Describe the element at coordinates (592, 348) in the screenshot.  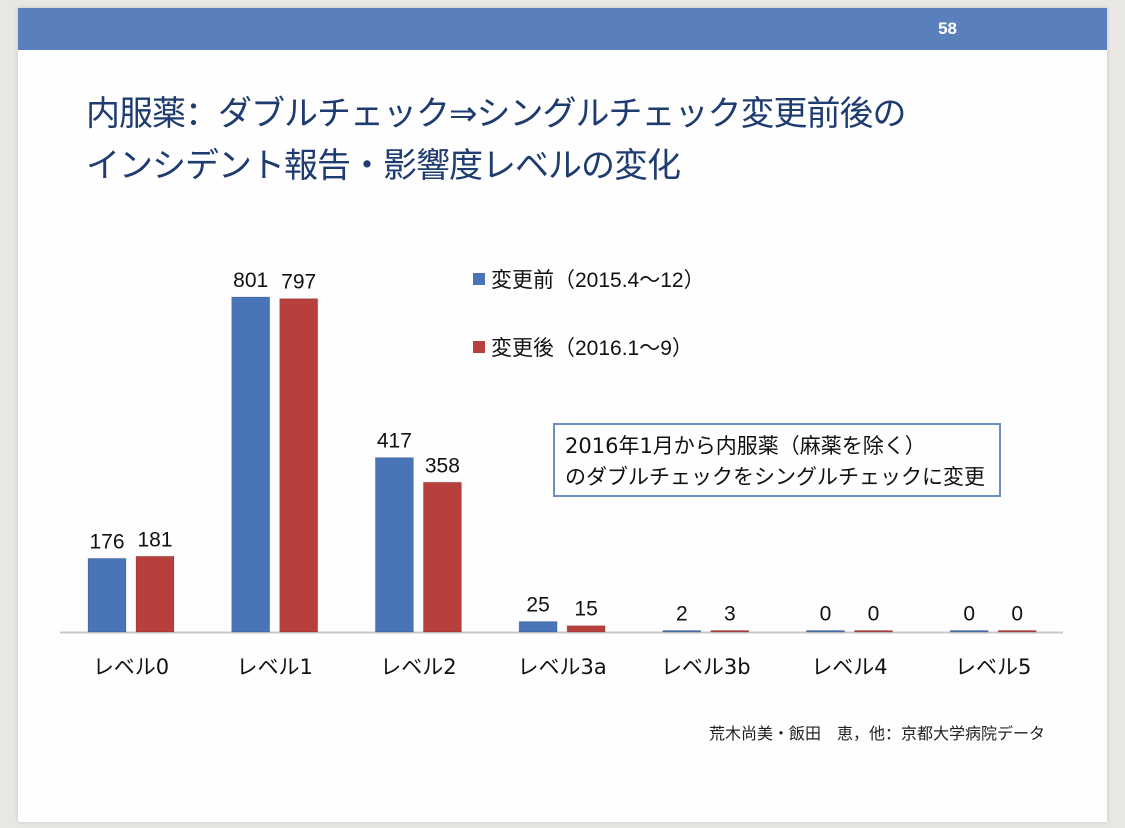
I see `legend-label-after: 変更後（2016.1～9）` at that location.